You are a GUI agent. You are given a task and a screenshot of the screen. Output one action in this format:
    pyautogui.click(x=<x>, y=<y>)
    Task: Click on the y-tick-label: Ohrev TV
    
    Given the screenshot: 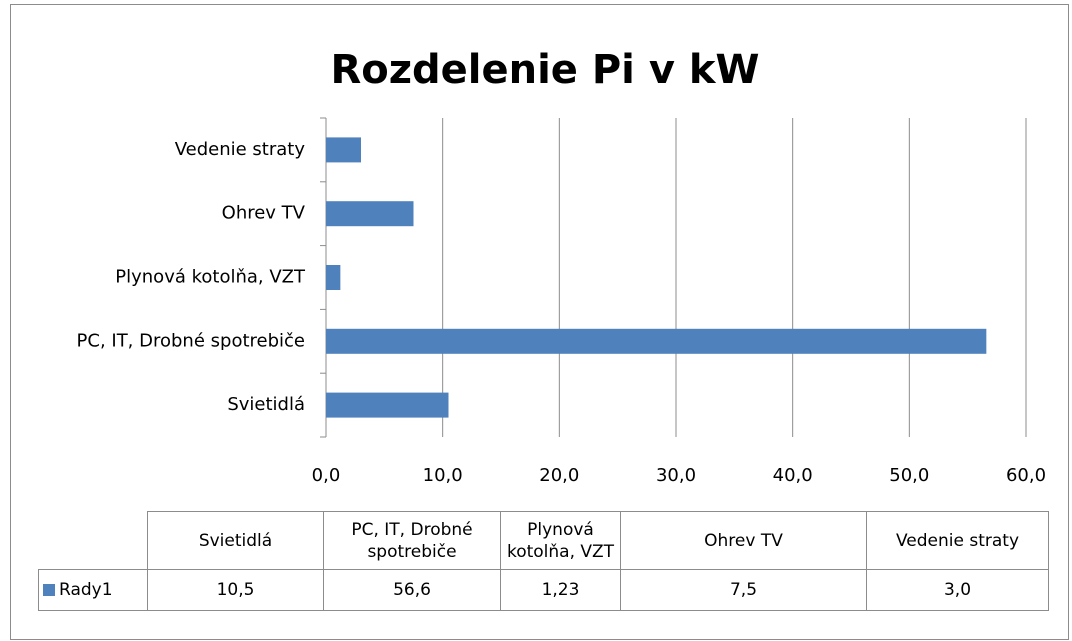 What is the action you would take?
    pyautogui.click(x=264, y=213)
    